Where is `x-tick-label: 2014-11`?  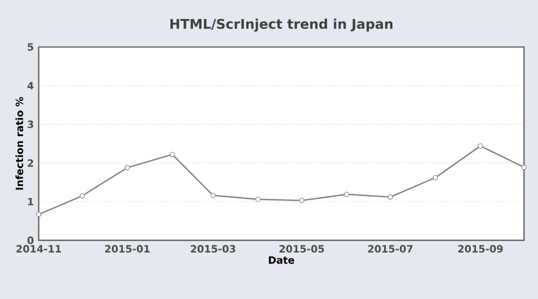
x-tick-label: 2014-11 is located at coordinates (38, 249).